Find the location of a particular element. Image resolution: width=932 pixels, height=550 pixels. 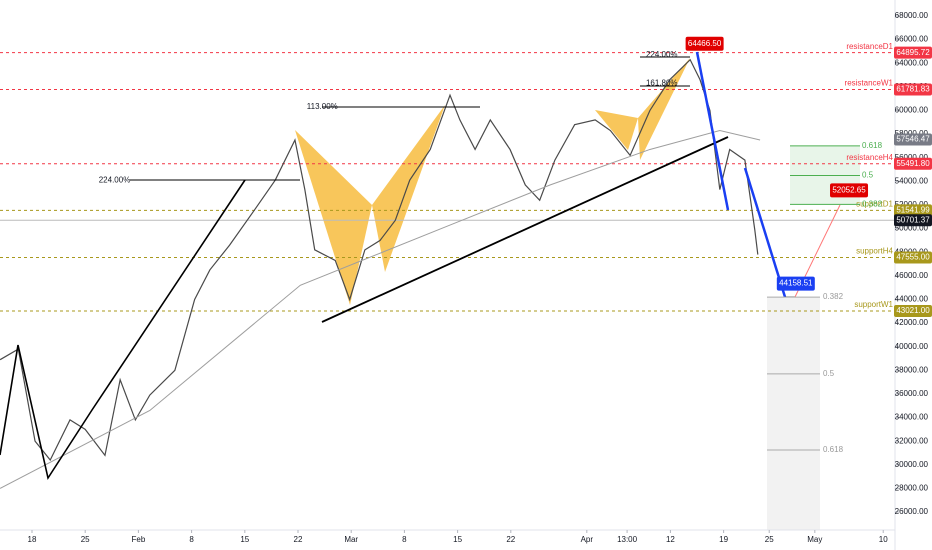

x-tick-label: 13:00 is located at coordinates (627, 539).